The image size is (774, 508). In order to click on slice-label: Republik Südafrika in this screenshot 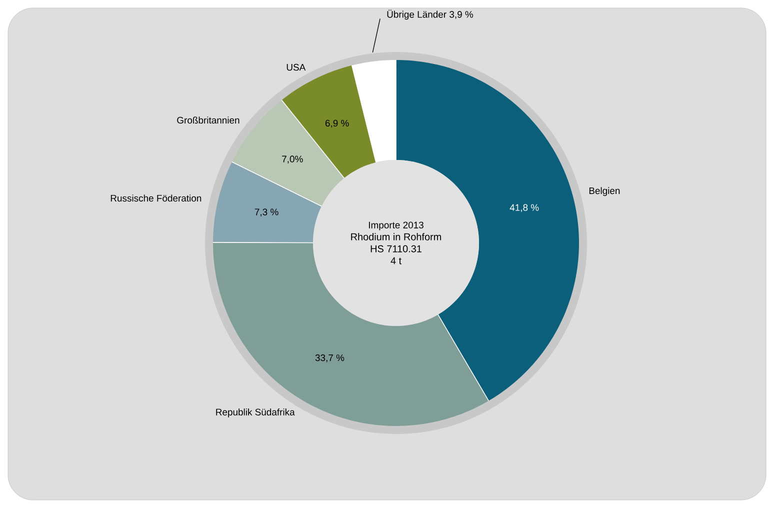, I will do `click(255, 413)`.